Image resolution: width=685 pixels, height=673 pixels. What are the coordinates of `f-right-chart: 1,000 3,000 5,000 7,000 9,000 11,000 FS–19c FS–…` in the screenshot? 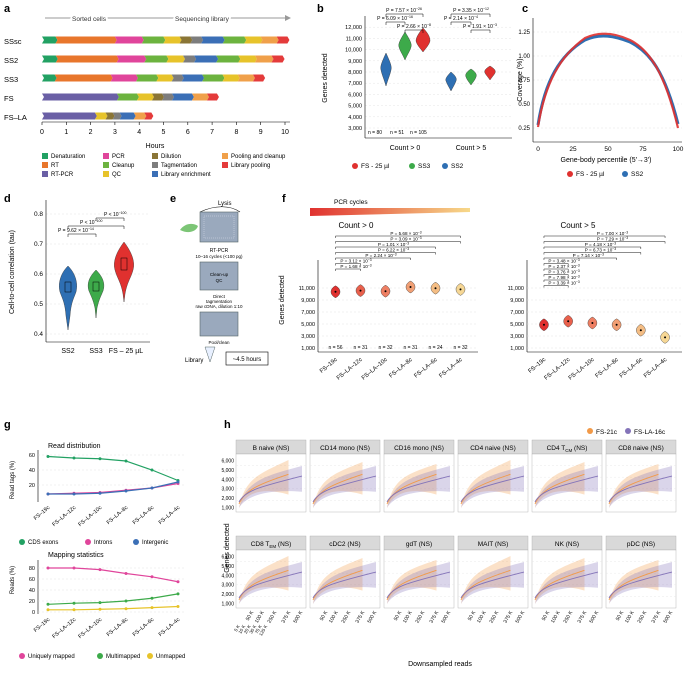 It's located at (595, 306).